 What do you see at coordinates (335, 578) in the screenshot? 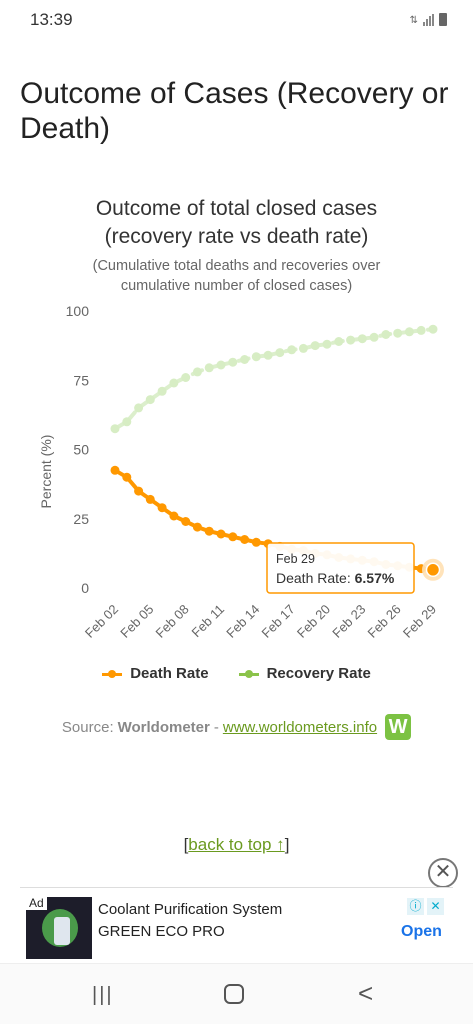
I see `tooltip-label: Death Rate: 6.57%` at bounding box center [335, 578].